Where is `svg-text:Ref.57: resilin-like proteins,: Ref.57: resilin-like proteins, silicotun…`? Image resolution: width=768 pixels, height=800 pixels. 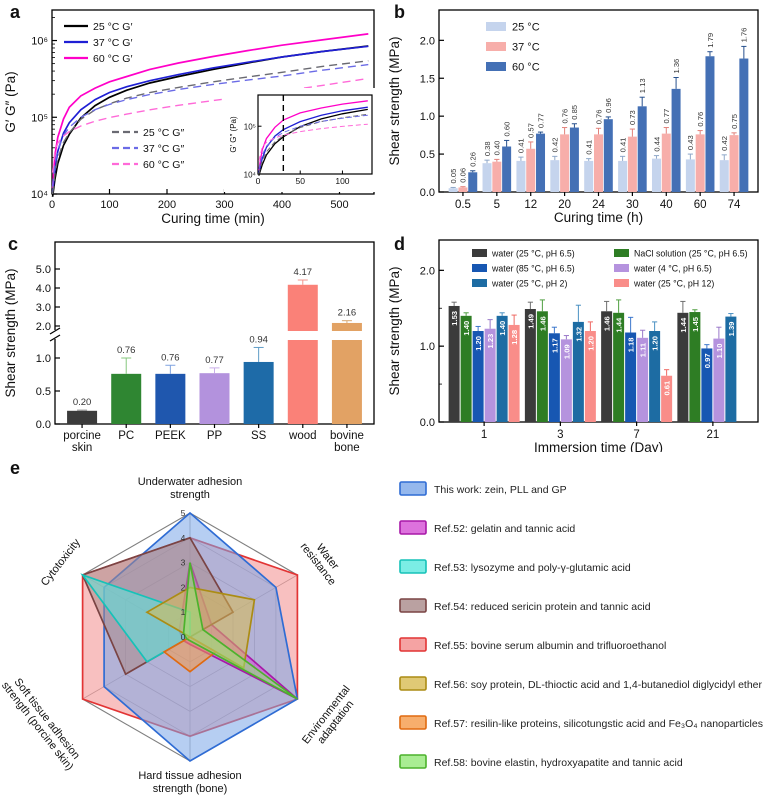 svg-text:Ref.57: resilin-like proteins,: Ref.57: resilin-like proteins, silicotun… is located at coordinates (598, 724).